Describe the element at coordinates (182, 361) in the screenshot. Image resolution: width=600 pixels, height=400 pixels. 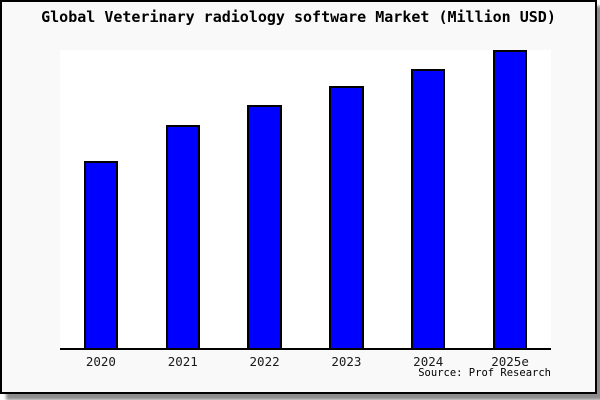
I see `x-tick-label: 2021` at that location.